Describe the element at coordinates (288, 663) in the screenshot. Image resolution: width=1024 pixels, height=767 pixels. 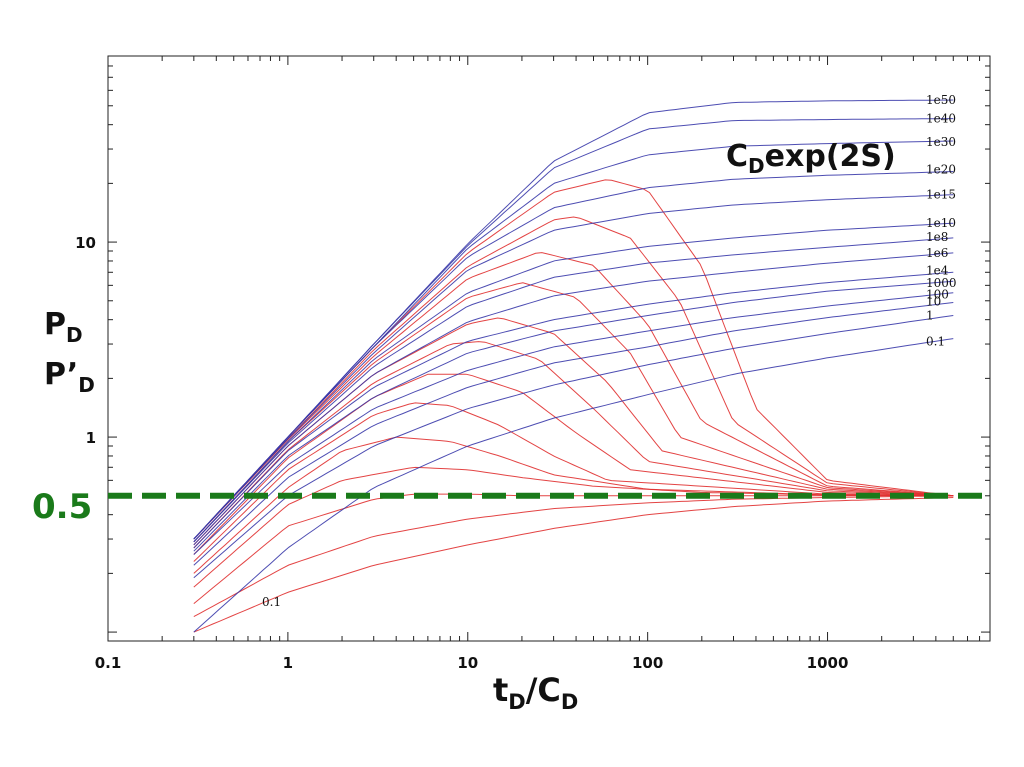
I see `x-tick-label: 1` at that location.